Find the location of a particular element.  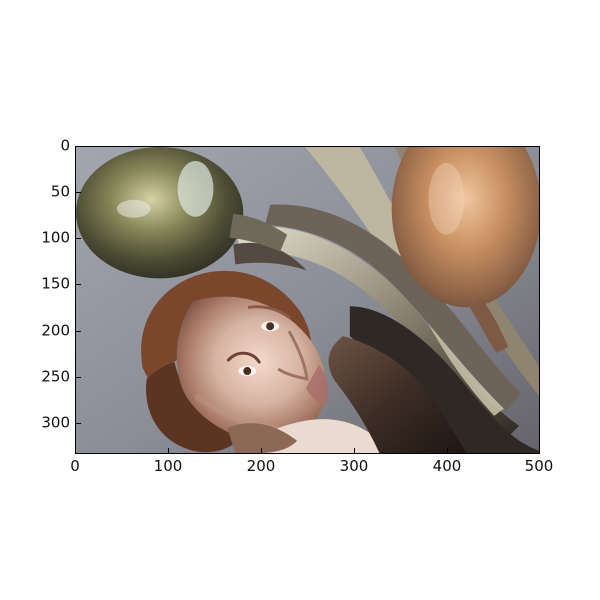

x-axis-tick-label-100: 100 is located at coordinates (168, 466).